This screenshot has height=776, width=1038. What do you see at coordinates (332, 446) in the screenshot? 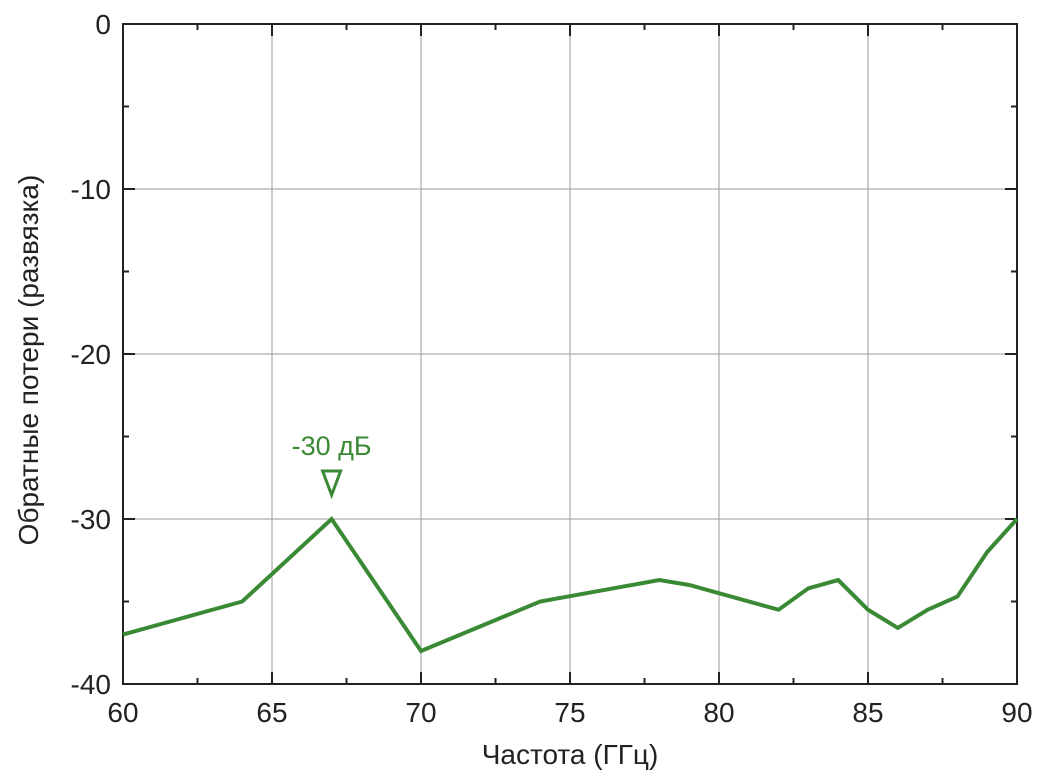
I see `annotation-label: -30 дБ` at bounding box center [332, 446].